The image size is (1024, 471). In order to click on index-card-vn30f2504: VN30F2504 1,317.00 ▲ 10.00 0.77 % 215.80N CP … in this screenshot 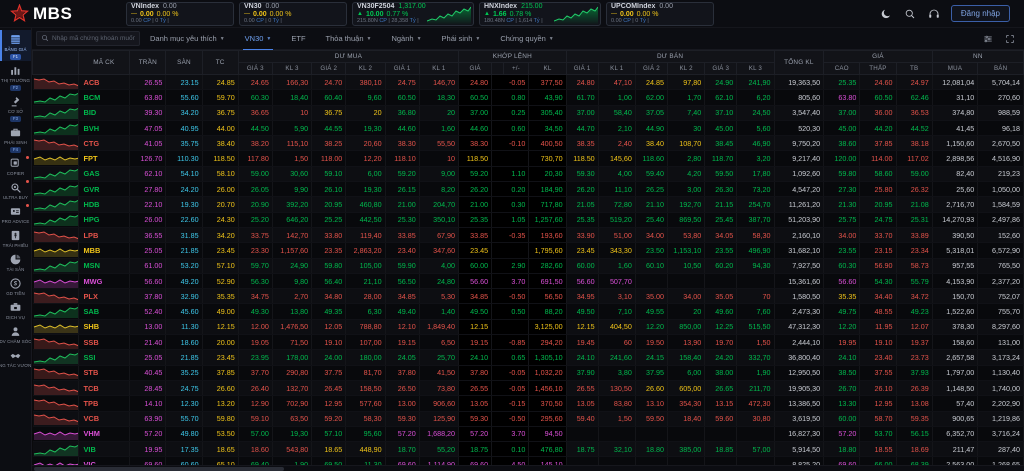, I will do `click(413, 13)`.